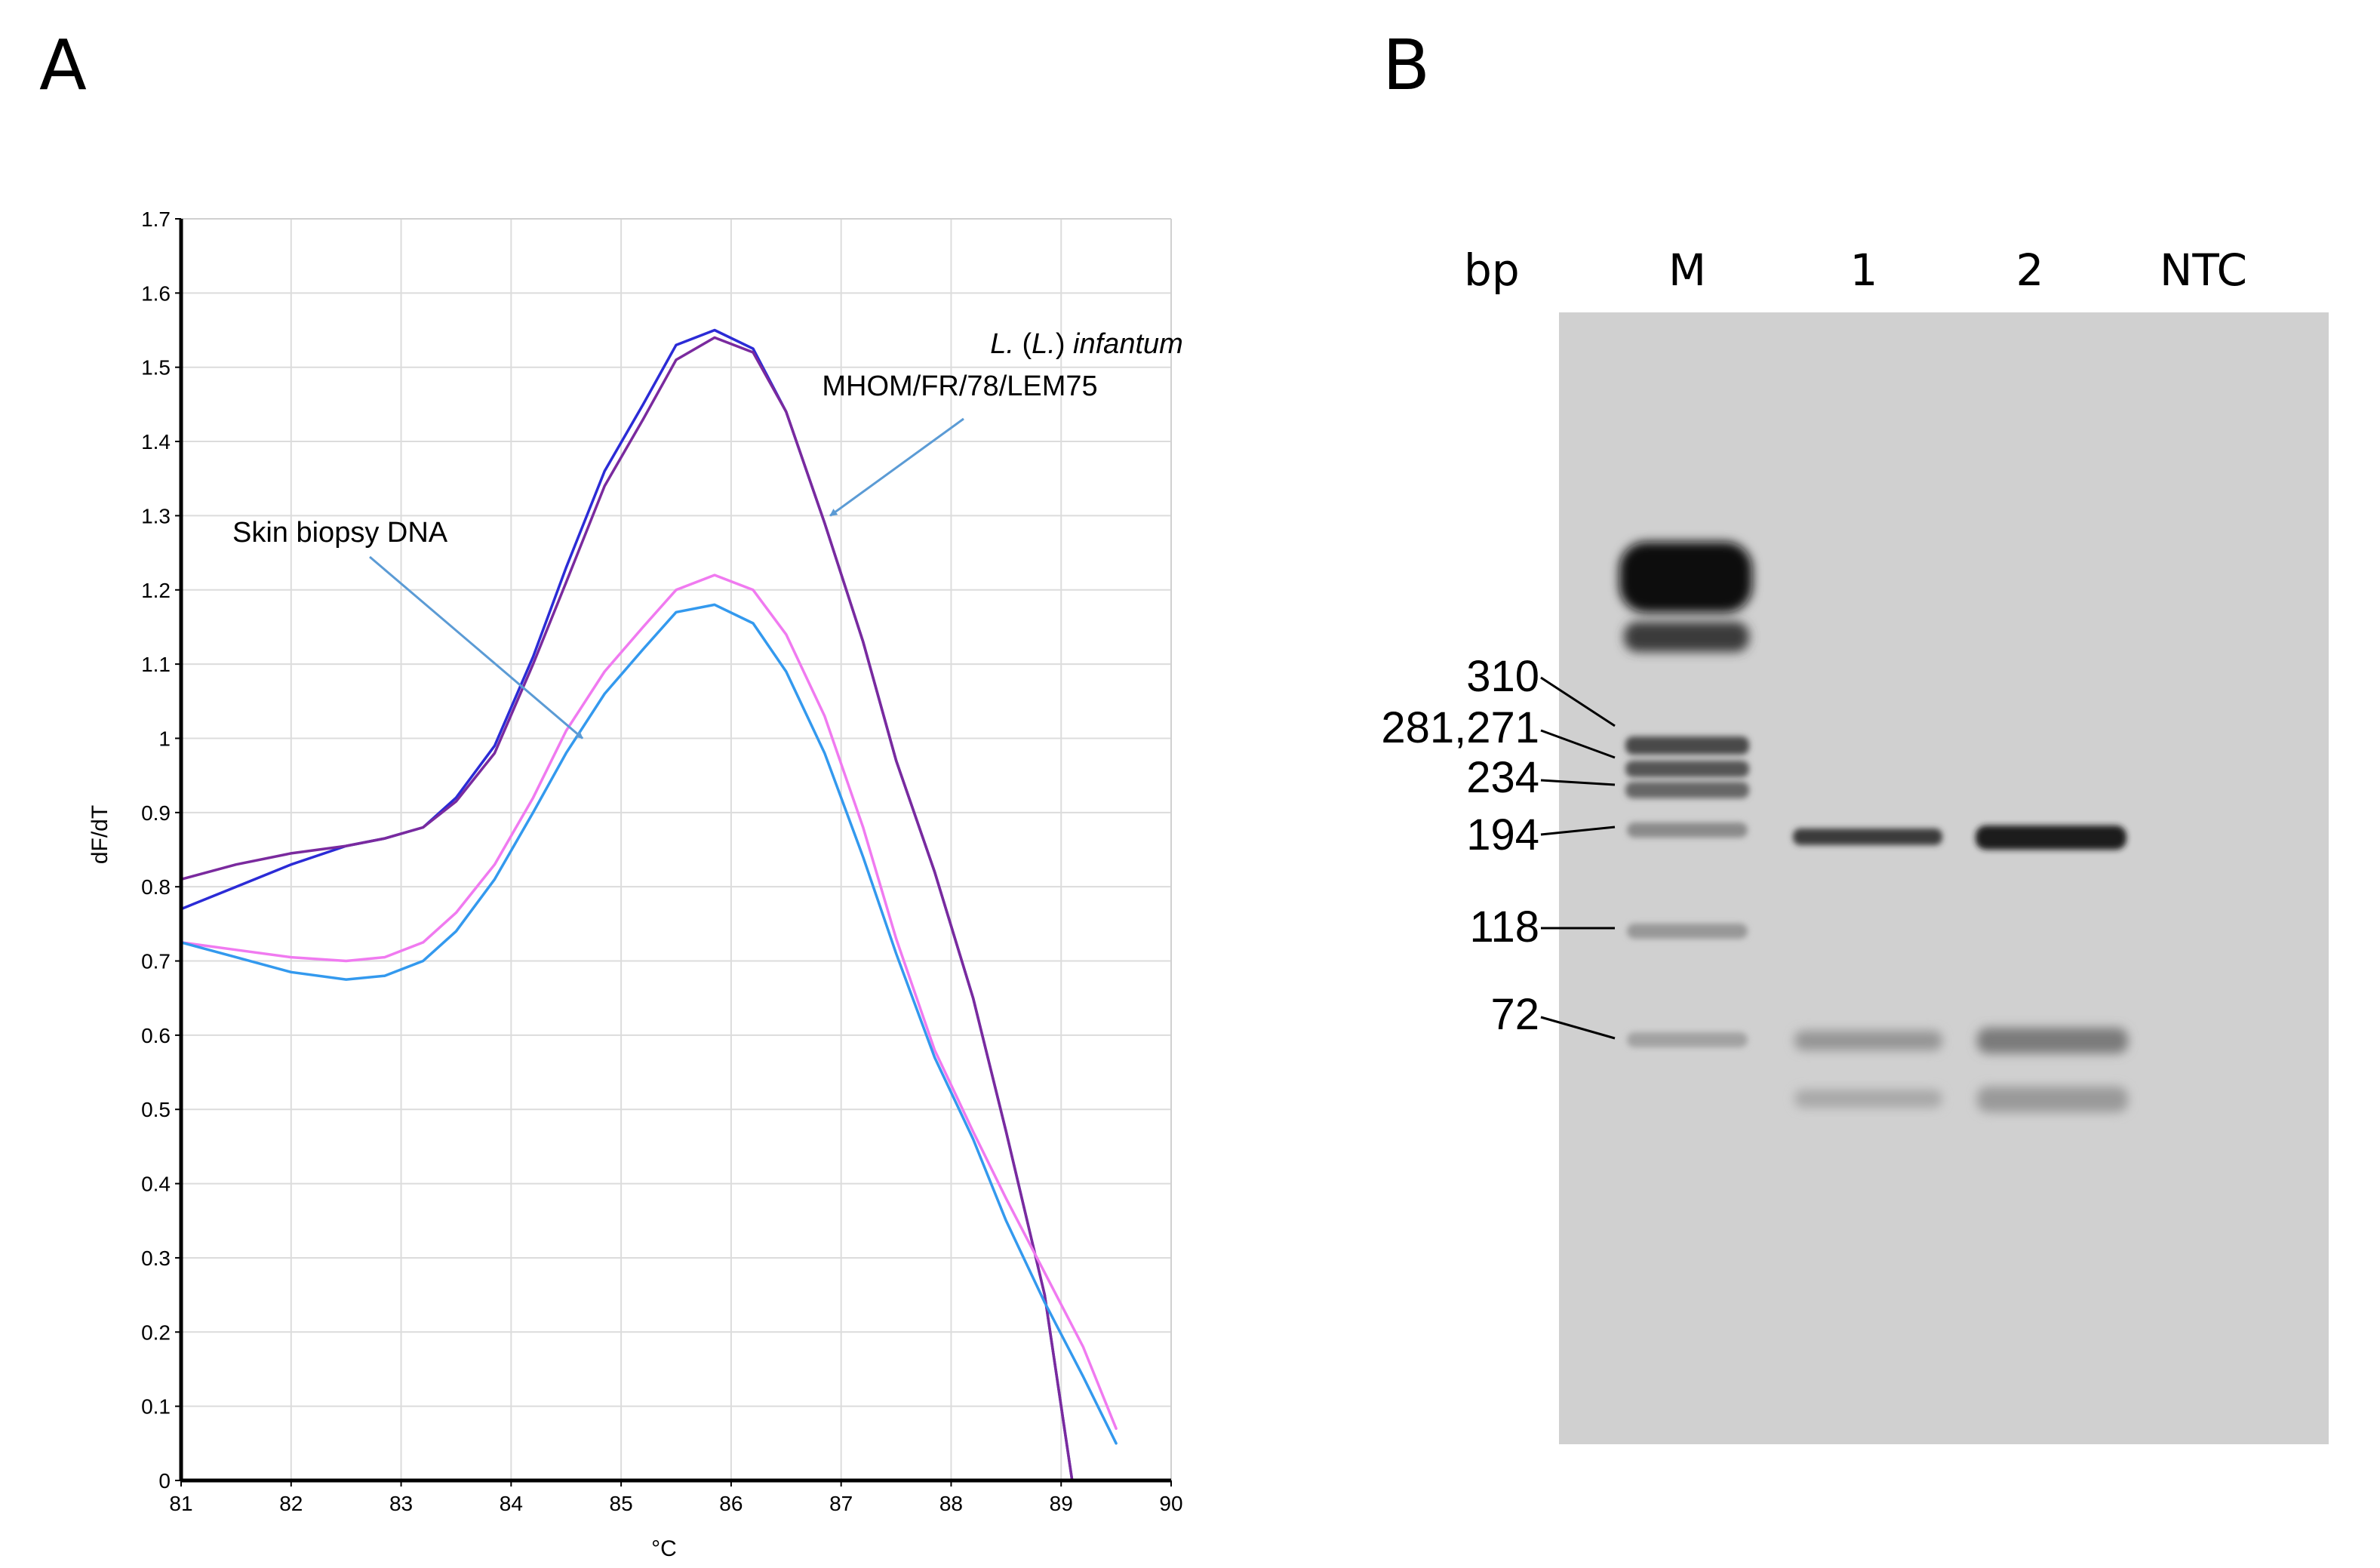 This screenshot has width=2380, height=1568. I want to click on size-label-234: 234, so click(1502, 777).